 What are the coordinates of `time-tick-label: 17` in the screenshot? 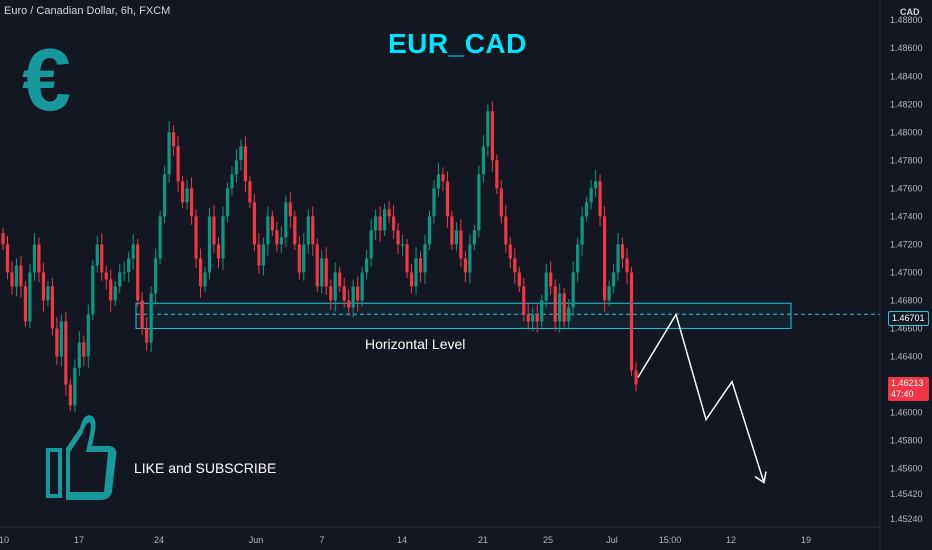 It's located at (79, 540).